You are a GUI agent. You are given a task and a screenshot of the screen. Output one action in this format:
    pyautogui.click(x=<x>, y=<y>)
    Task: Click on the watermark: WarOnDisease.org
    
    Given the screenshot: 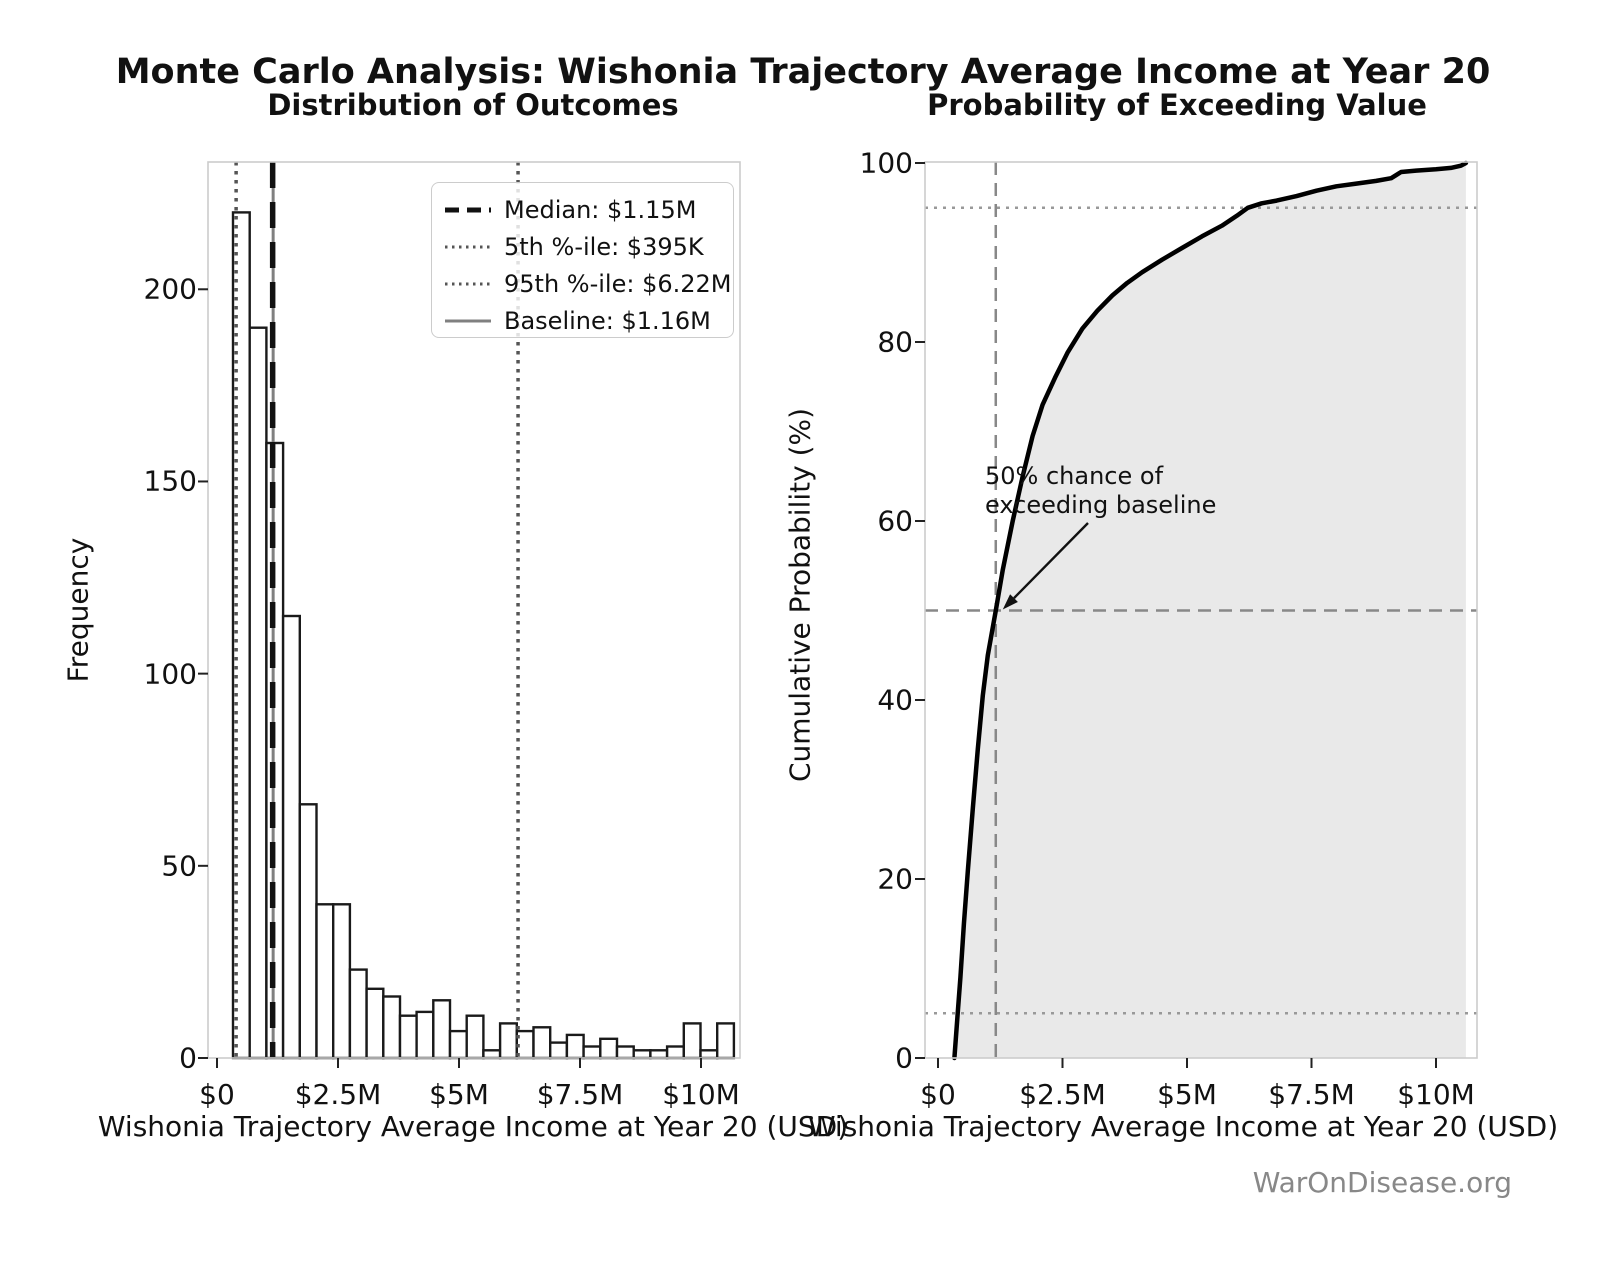 What is the action you would take?
    pyautogui.click(x=1382, y=1182)
    